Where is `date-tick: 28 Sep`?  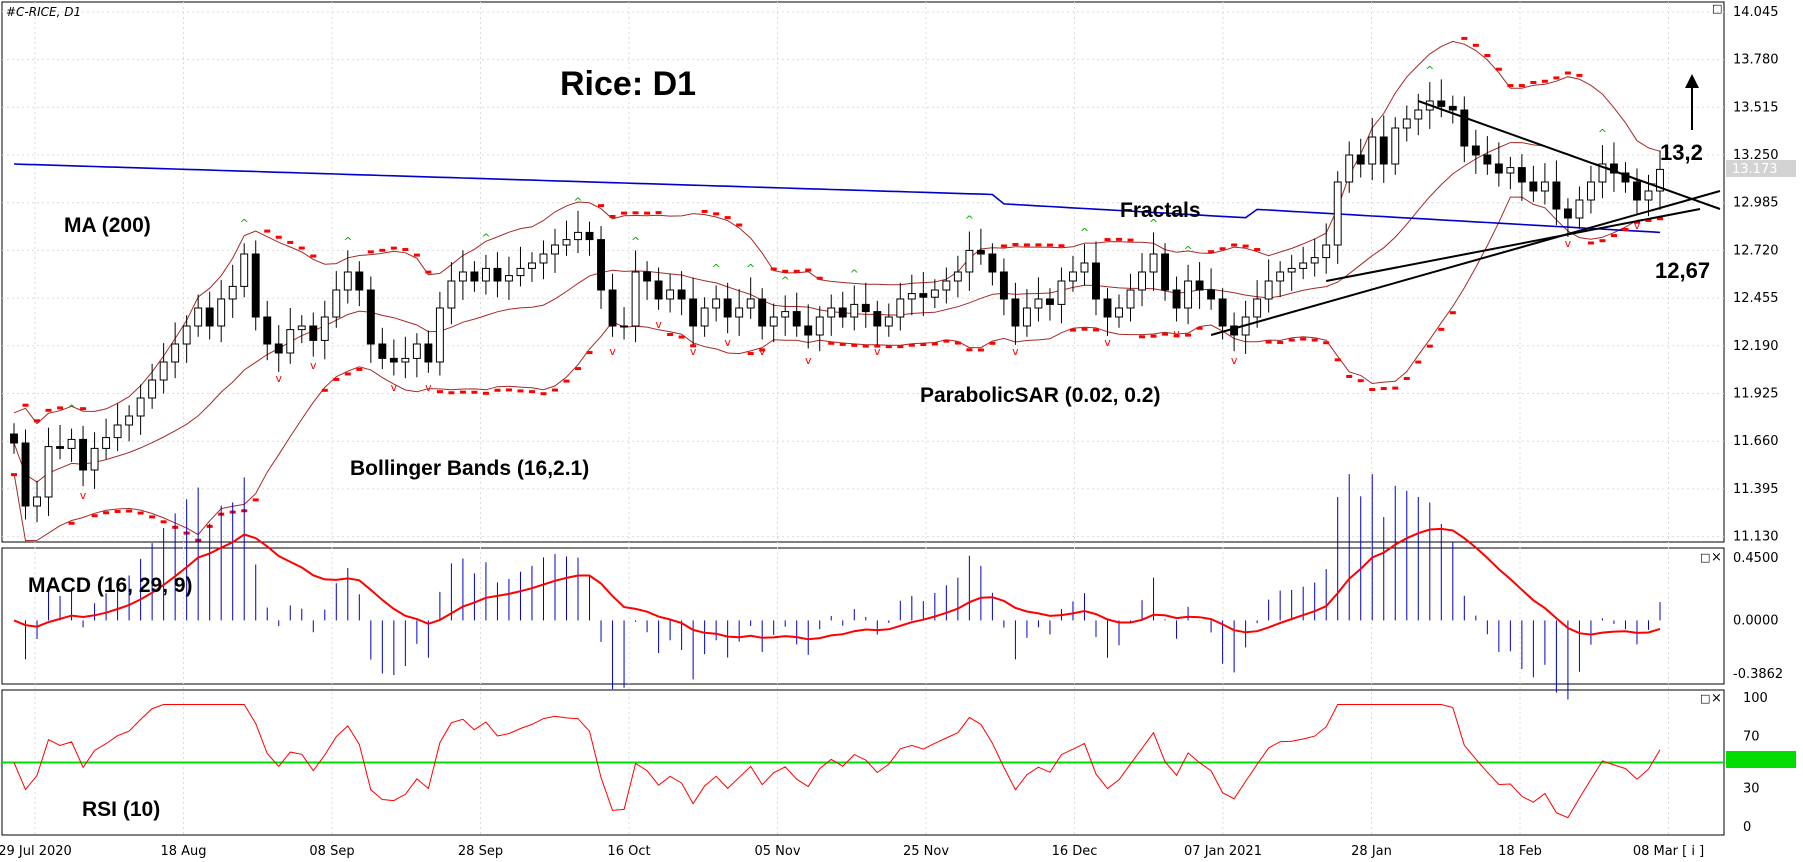 date-tick: 28 Sep is located at coordinates (480, 851).